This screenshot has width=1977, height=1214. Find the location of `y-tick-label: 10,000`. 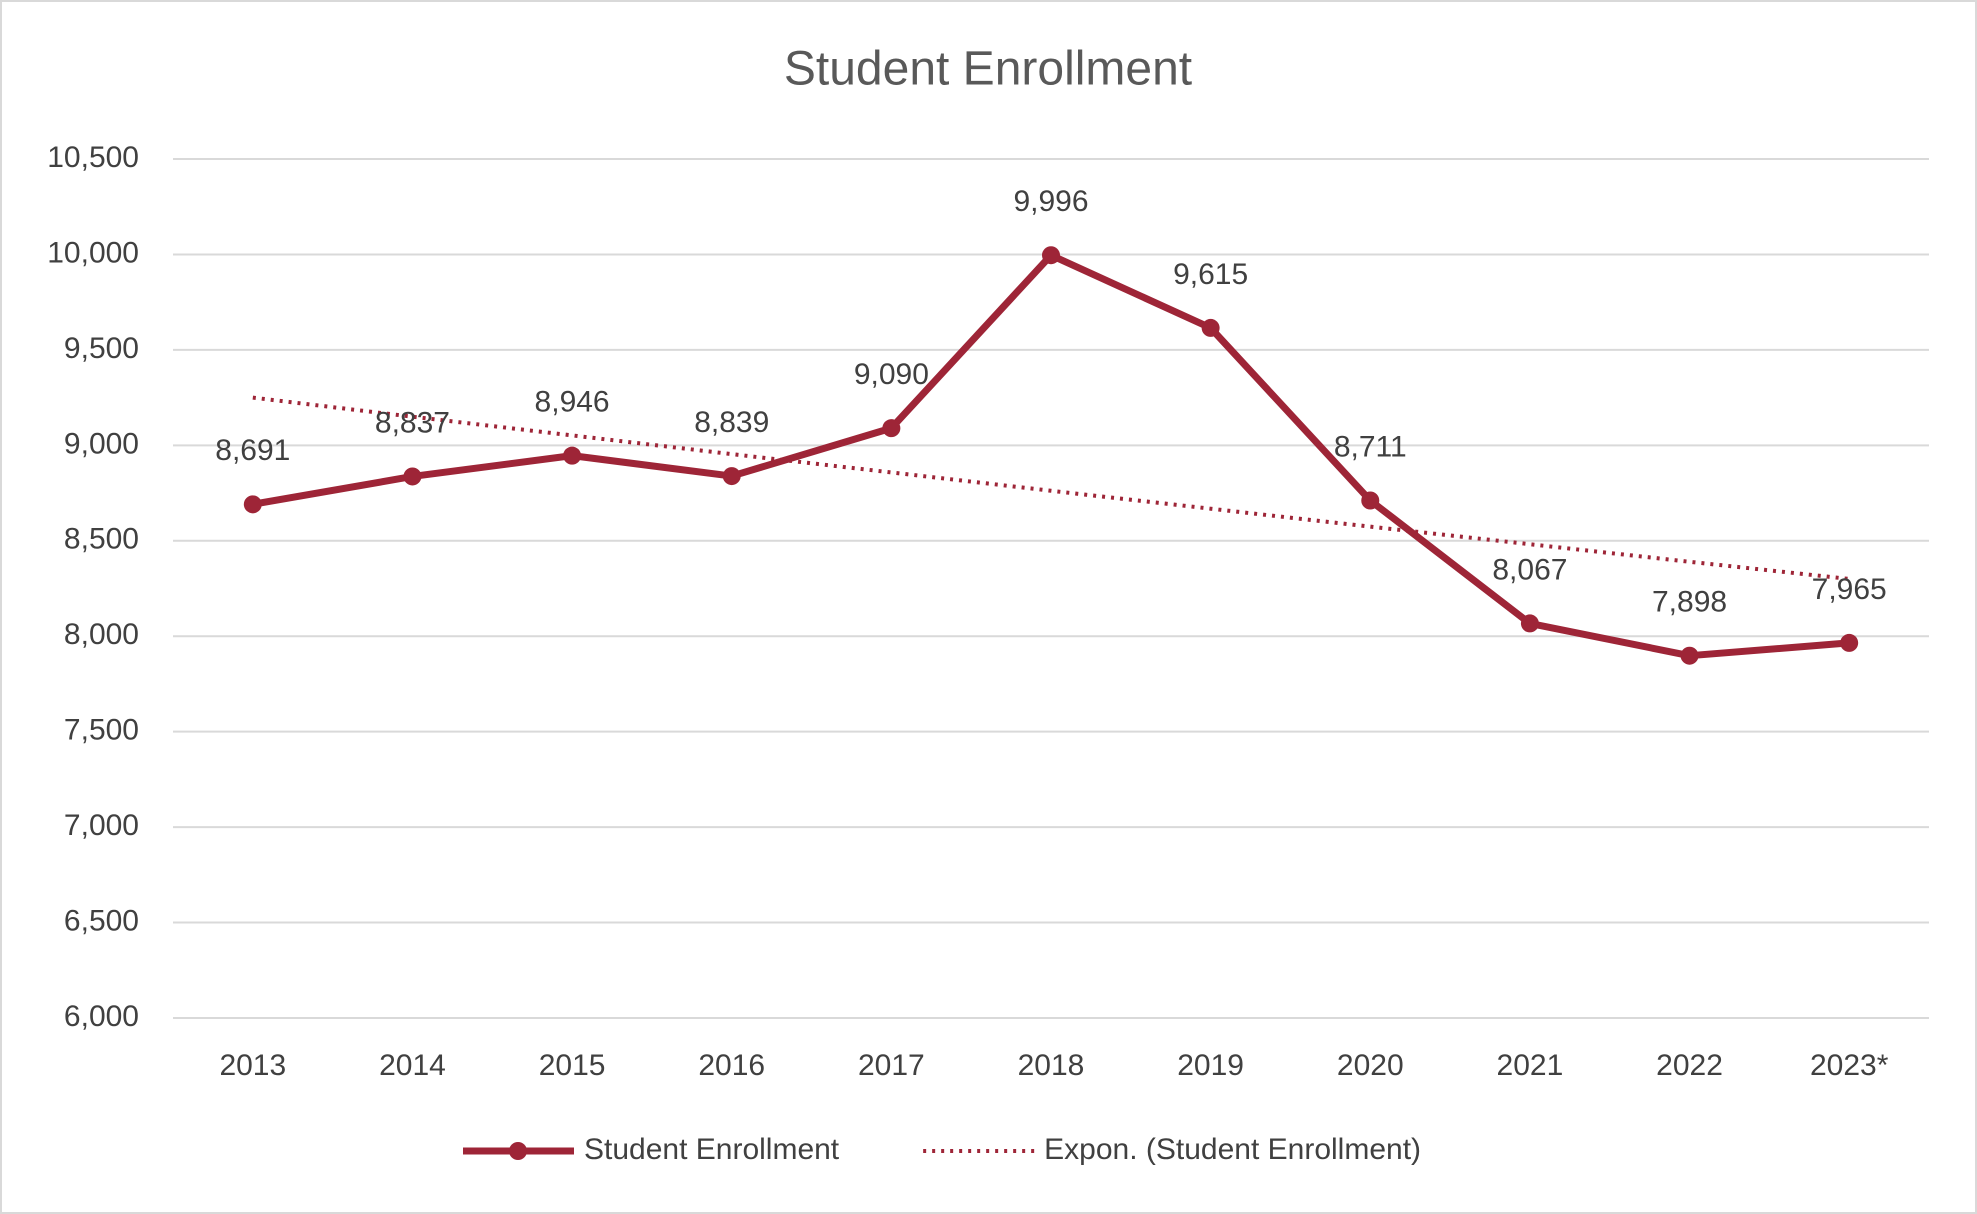

y-tick-label: 10,000 is located at coordinates (93, 252).